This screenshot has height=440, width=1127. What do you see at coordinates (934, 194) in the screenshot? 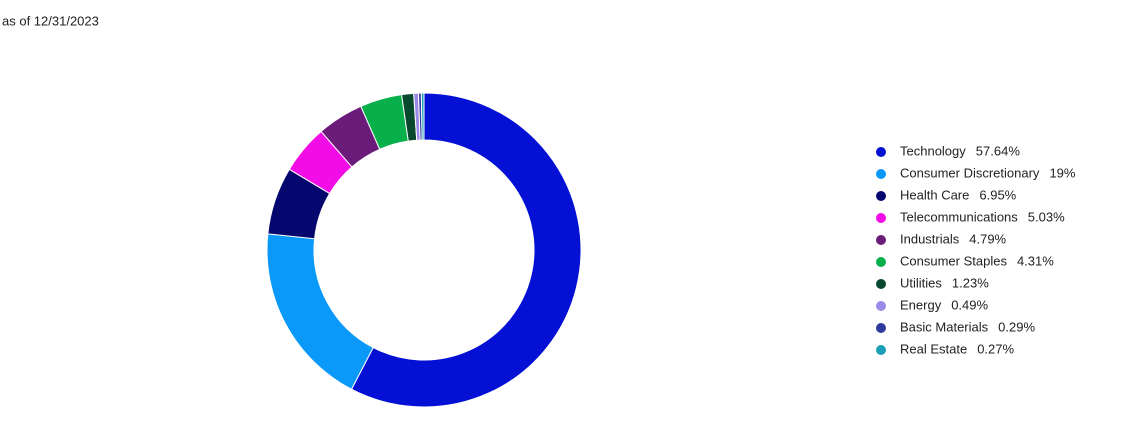
I see `legend-label: Health Care` at bounding box center [934, 194].